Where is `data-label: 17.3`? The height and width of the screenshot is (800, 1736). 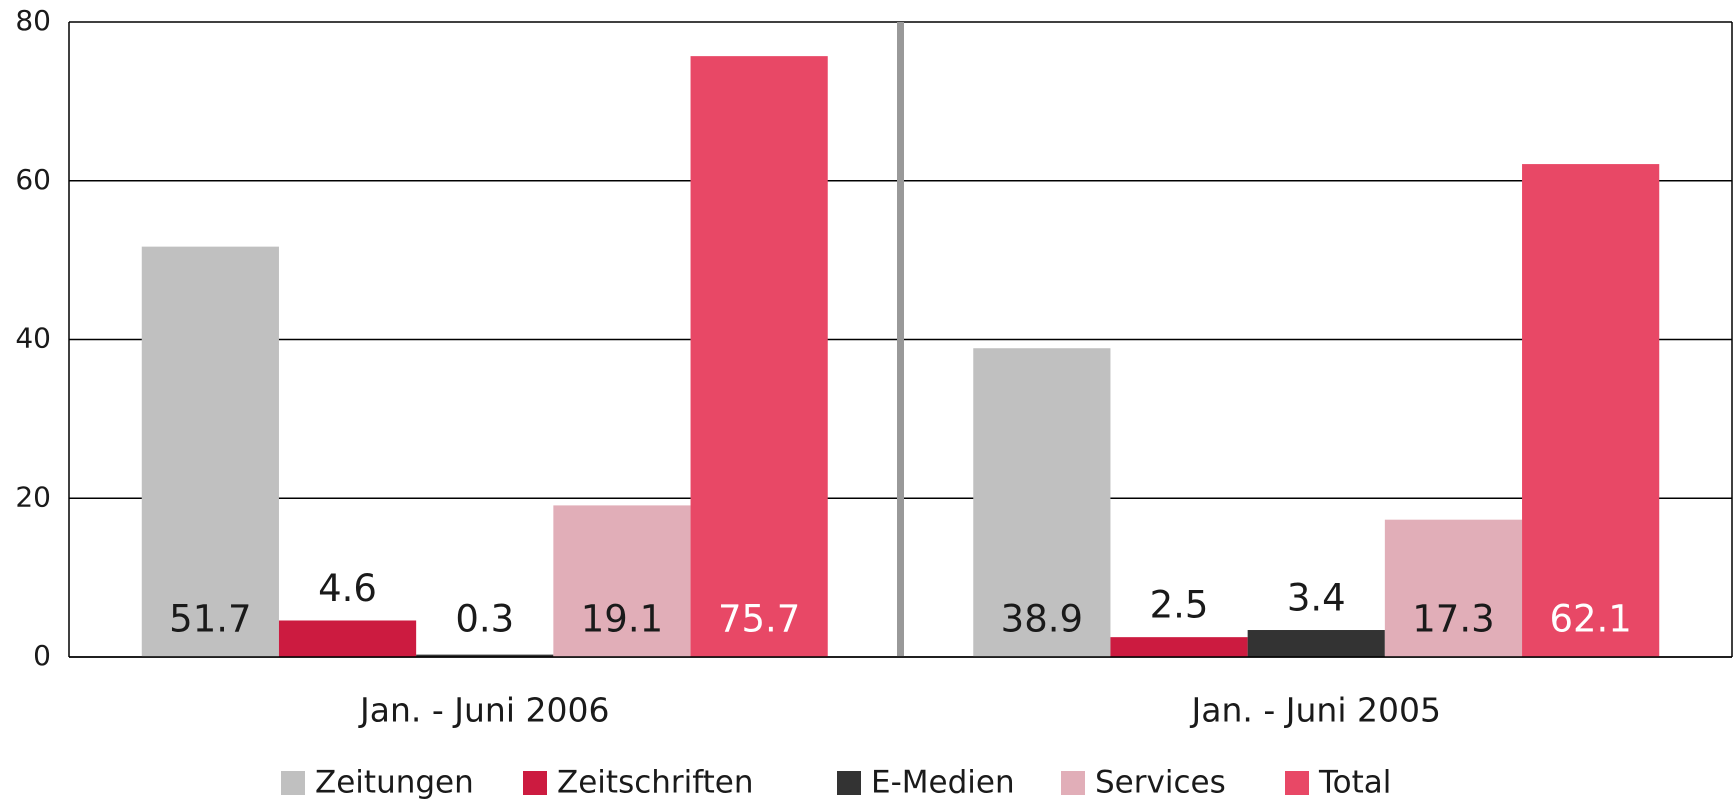 data-label: 17.3 is located at coordinates (1453, 619).